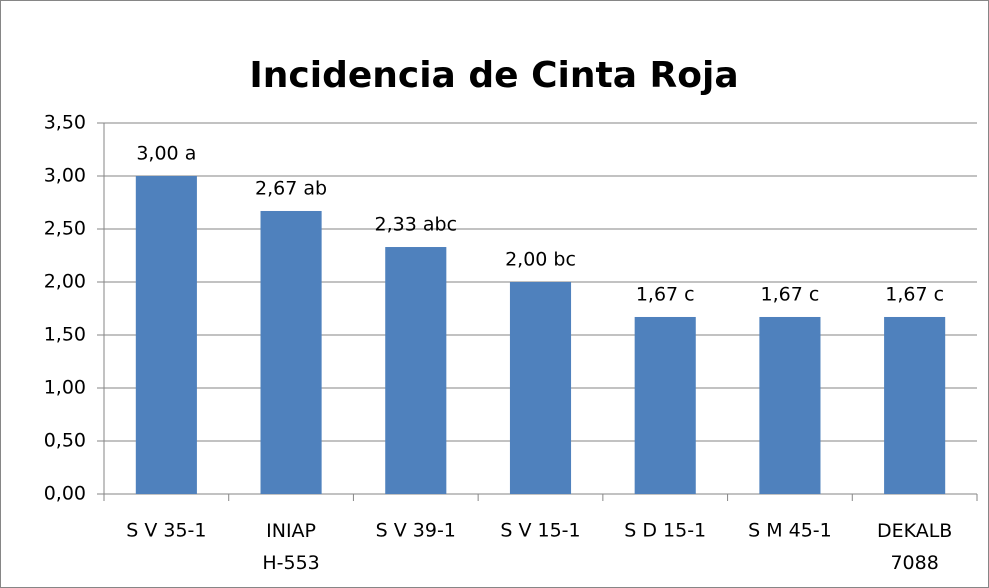 This screenshot has height=588, width=989. What do you see at coordinates (65, 494) in the screenshot?
I see `y-tick-label: 0,00` at bounding box center [65, 494].